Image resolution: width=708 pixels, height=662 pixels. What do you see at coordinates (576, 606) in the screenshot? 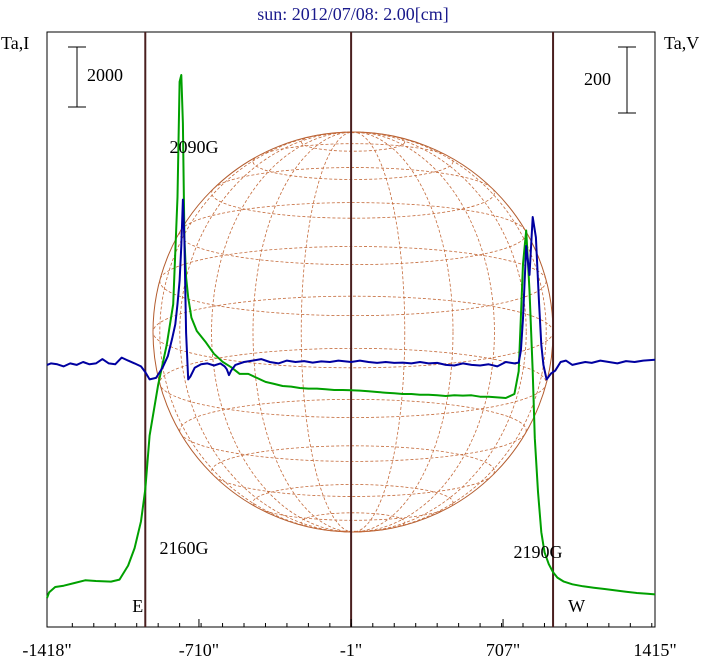
I see `limb-label: W` at bounding box center [576, 606].